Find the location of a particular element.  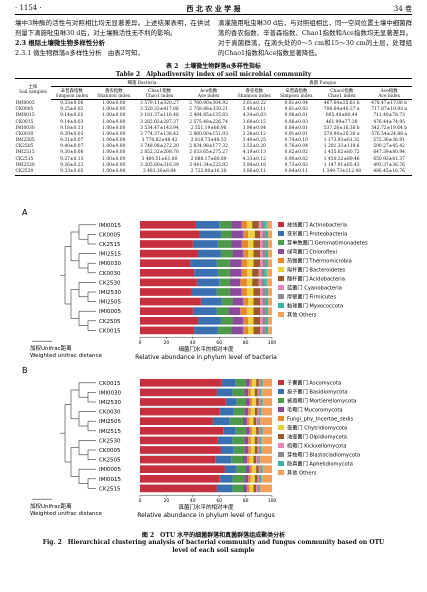

table-cell: 3.60±0.15 is located at coordinates (254, 122).